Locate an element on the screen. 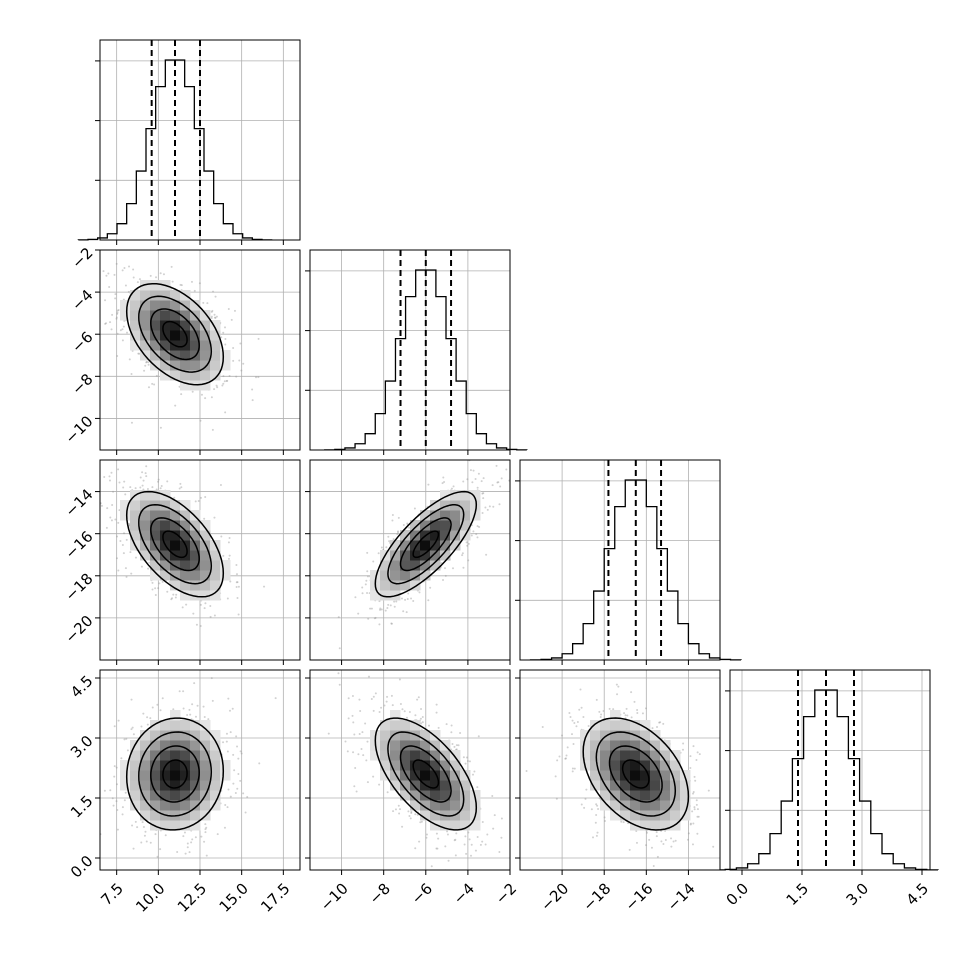  x-tick-label: −10 is located at coordinates (334, 897).